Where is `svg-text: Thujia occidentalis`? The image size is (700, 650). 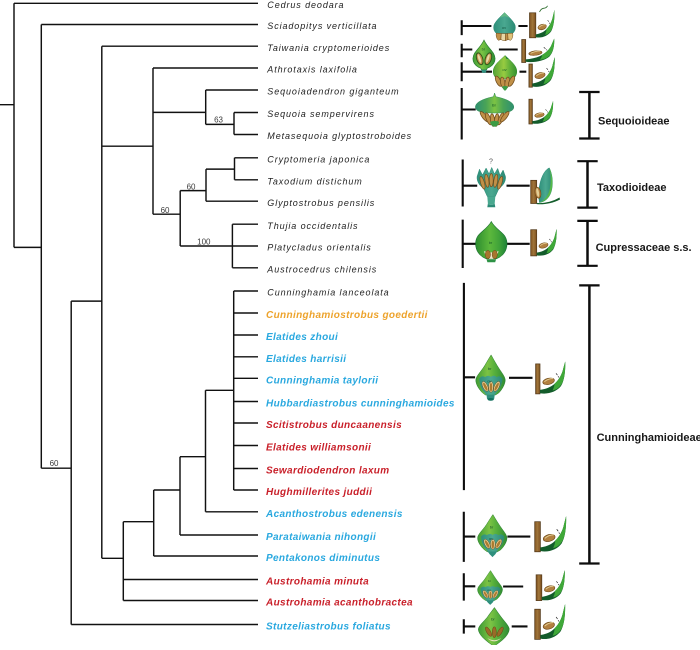
svg-text: Thujia occidentalis is located at coordinates (312, 226).